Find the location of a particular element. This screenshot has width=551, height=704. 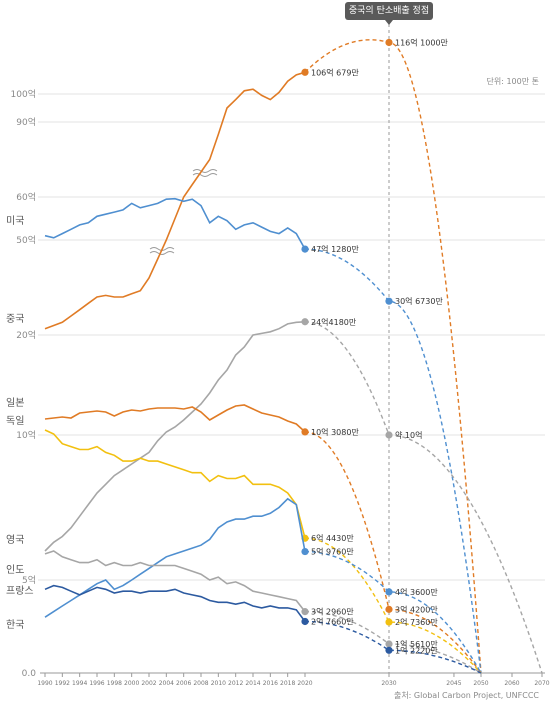

x-tick-label: 1992 is located at coordinates (62, 683).